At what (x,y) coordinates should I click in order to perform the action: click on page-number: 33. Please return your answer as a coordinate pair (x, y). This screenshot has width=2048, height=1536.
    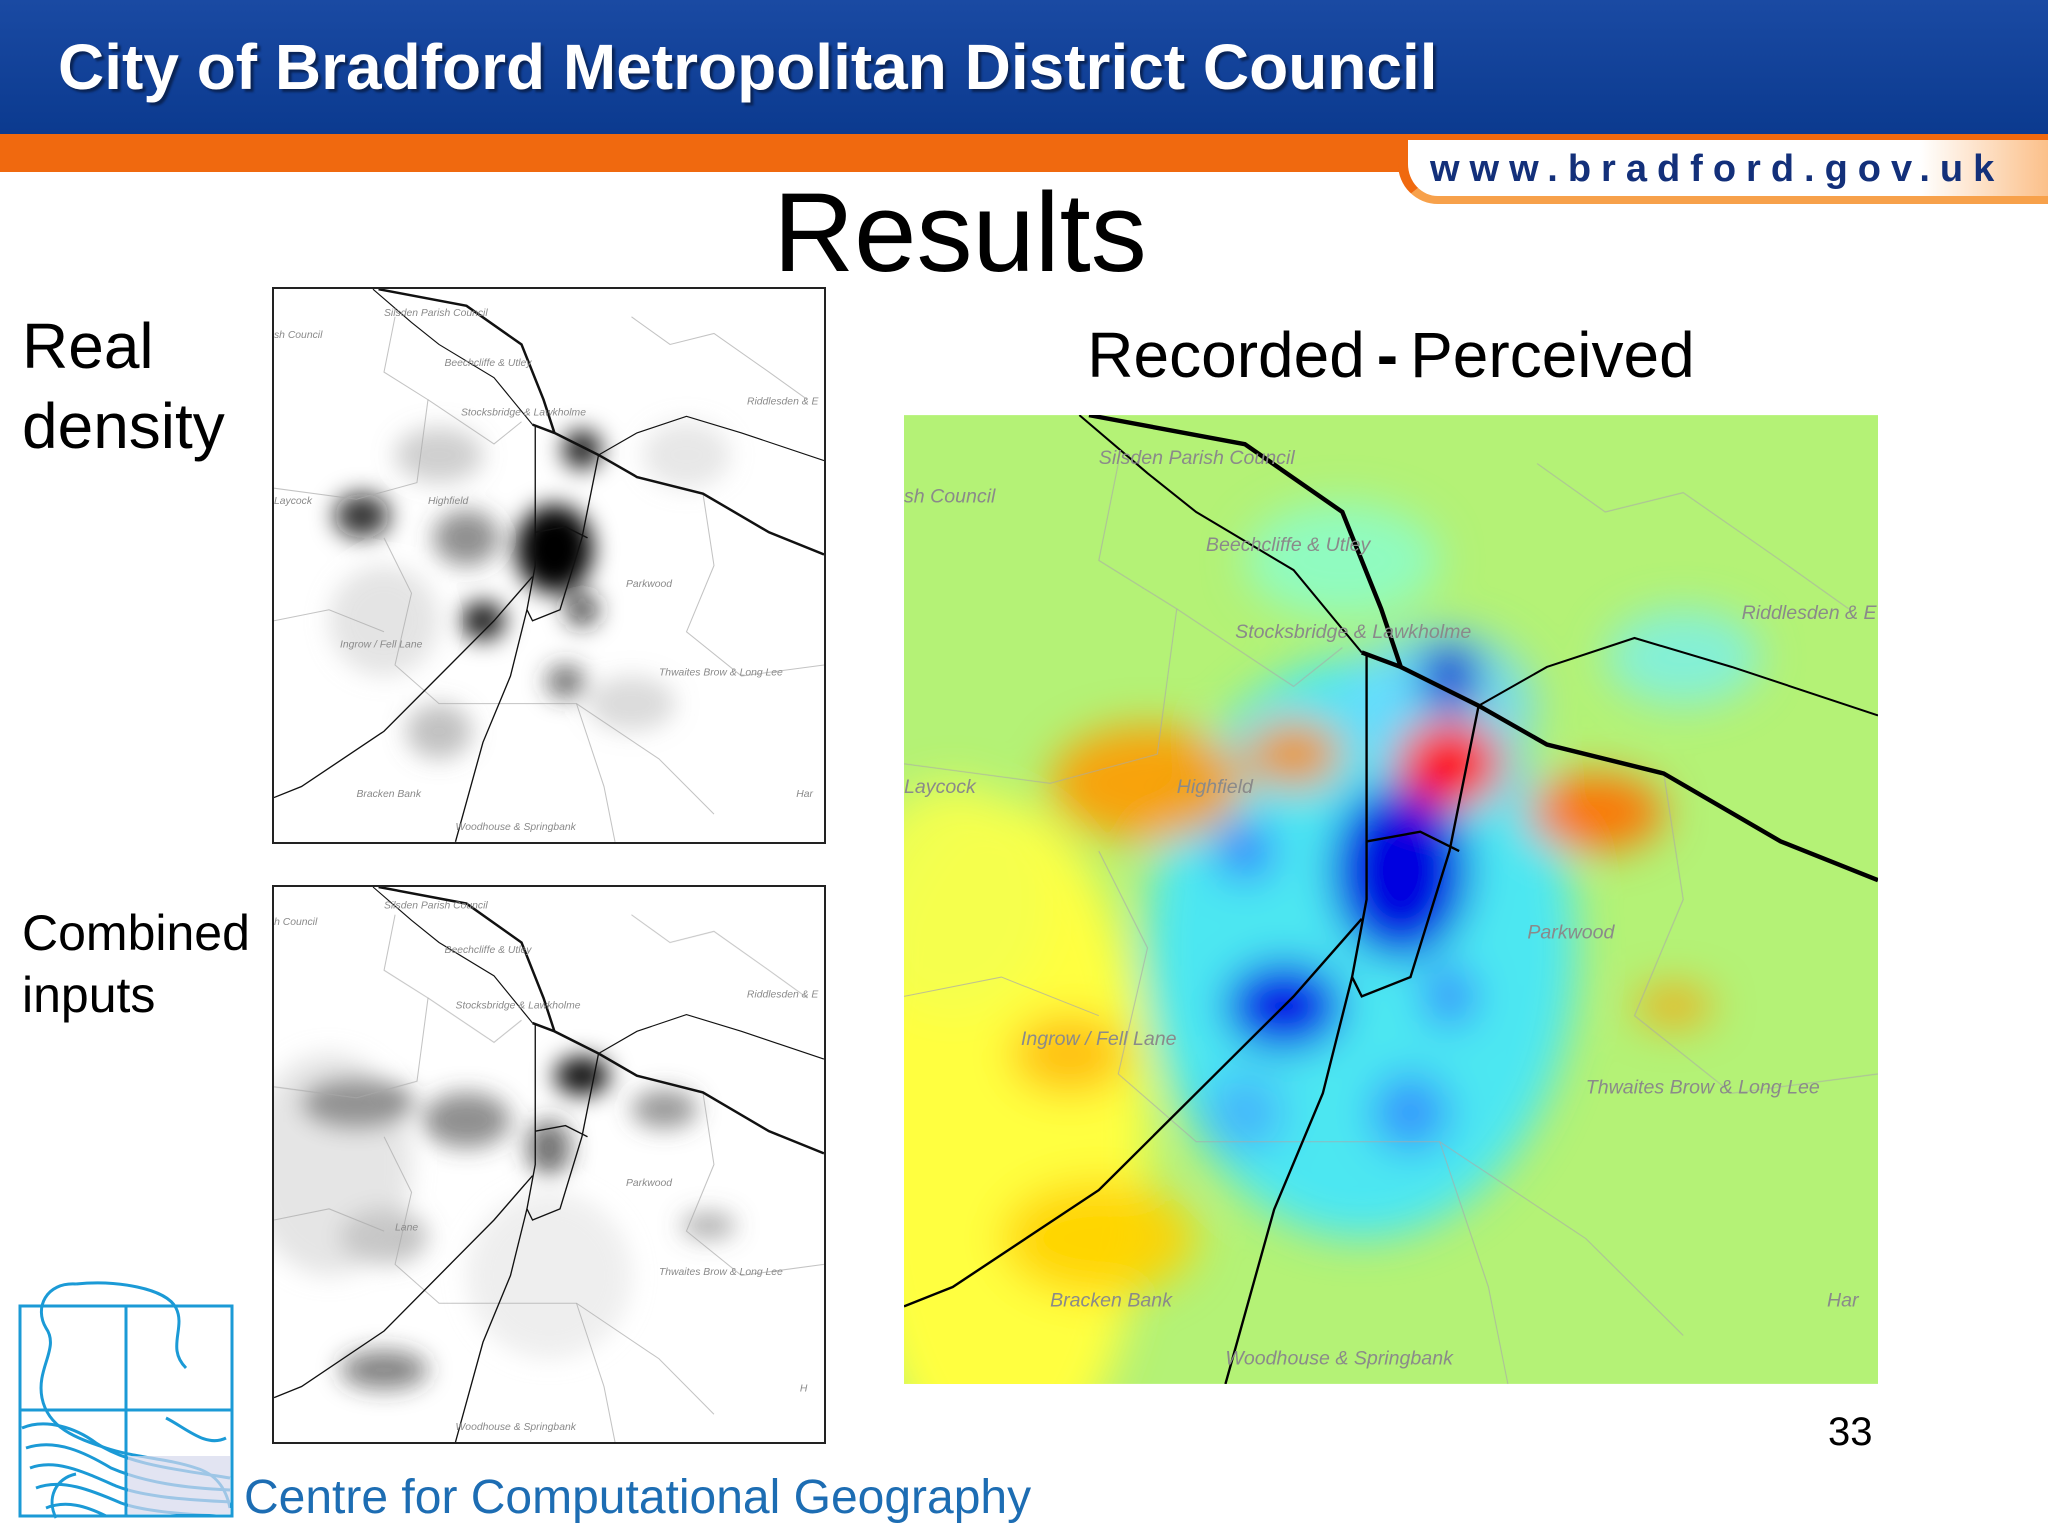
    Looking at the image, I should click on (1850, 1432).